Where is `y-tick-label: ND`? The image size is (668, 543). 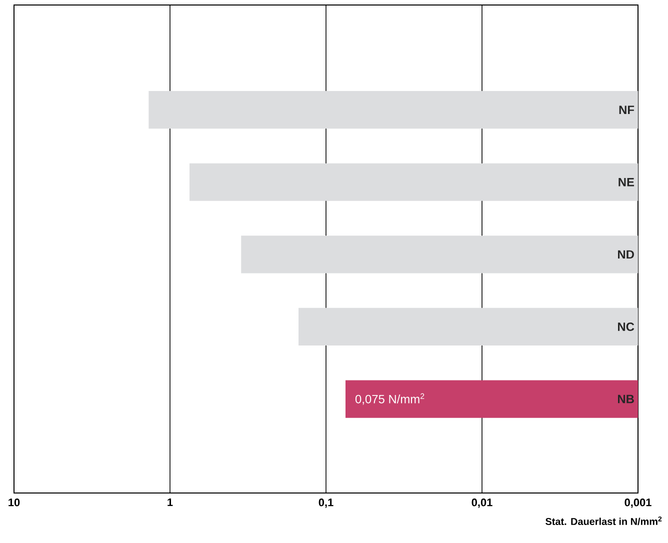 y-tick-label: ND is located at coordinates (626, 254).